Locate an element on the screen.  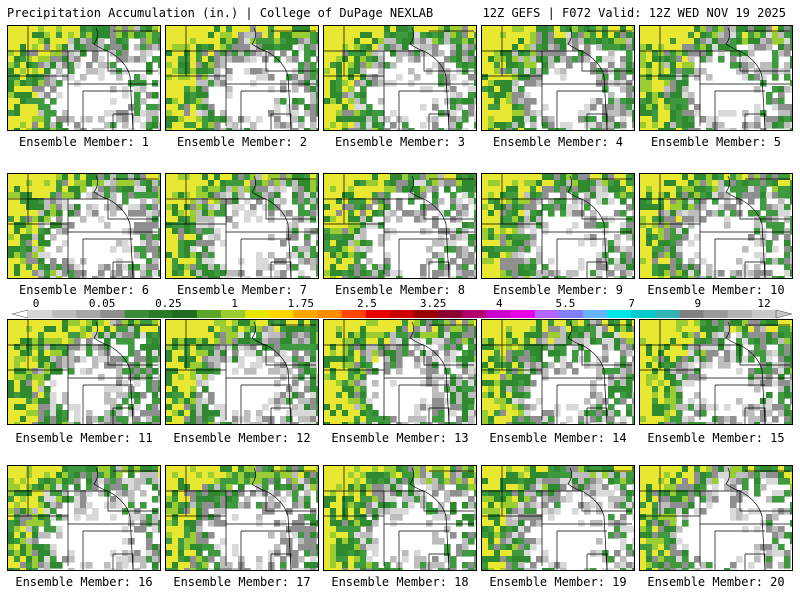
colorbar-tick-label: 4 is located at coordinates (499, 303).